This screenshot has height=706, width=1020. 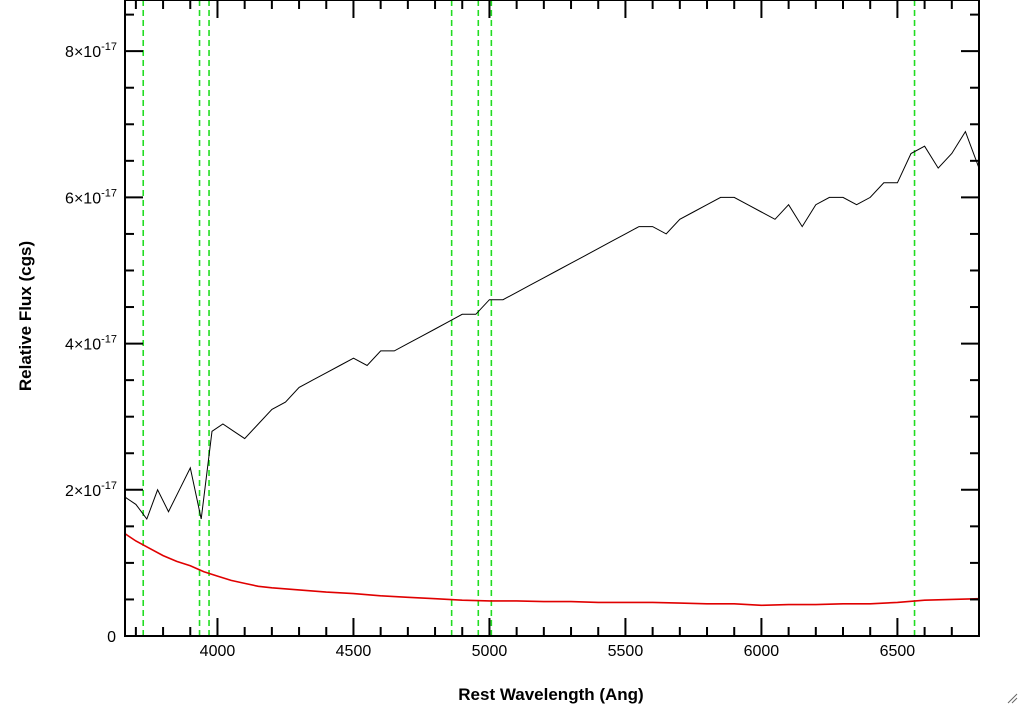 What do you see at coordinates (550, 694) in the screenshot?
I see `x-axis-title: Rest Wavelength (Ang)` at bounding box center [550, 694].